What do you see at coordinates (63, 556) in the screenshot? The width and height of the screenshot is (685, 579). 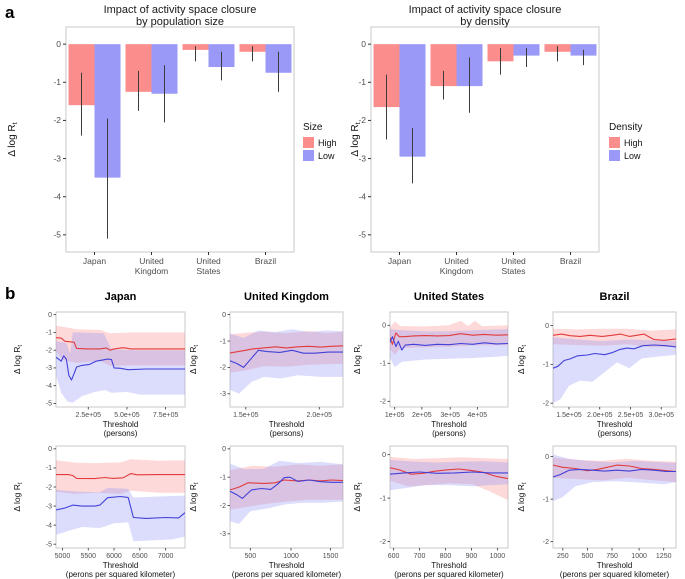 I see `x-tick-label: 5000` at bounding box center [63, 556].